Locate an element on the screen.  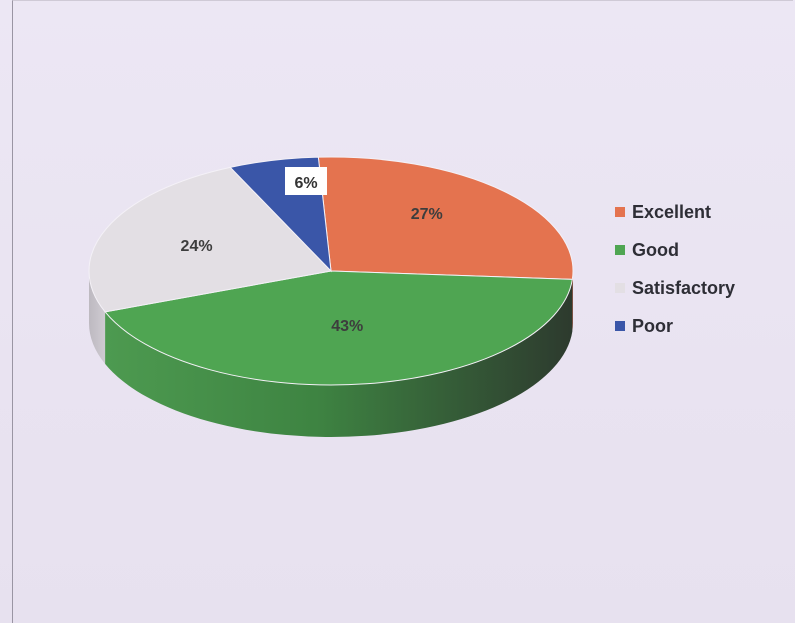
data-label-excellent: 27% is located at coordinates (427, 214).